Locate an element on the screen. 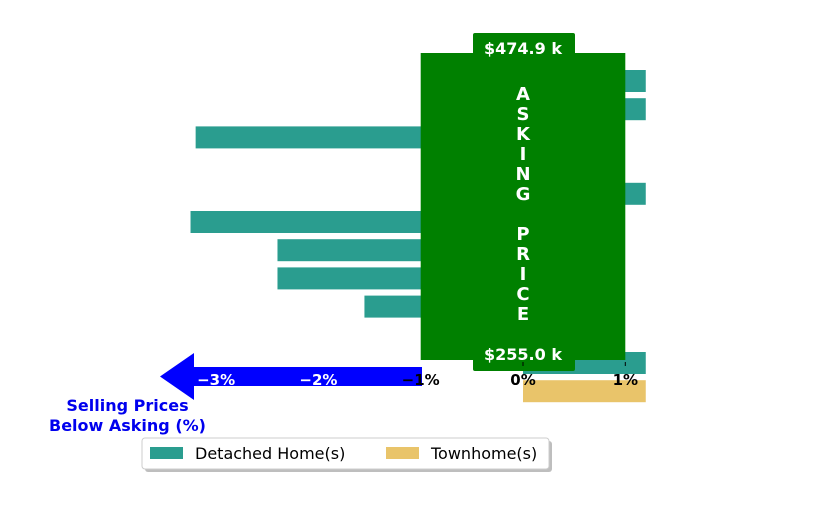 Image resolution: width=834 pixels, height=509 pixels. asking-price-letter-4: N is located at coordinates (522, 174).